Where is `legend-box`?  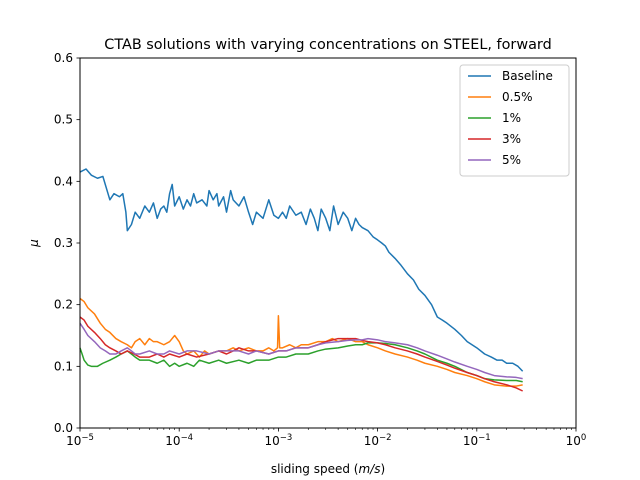 legend-box is located at coordinates (514, 120).